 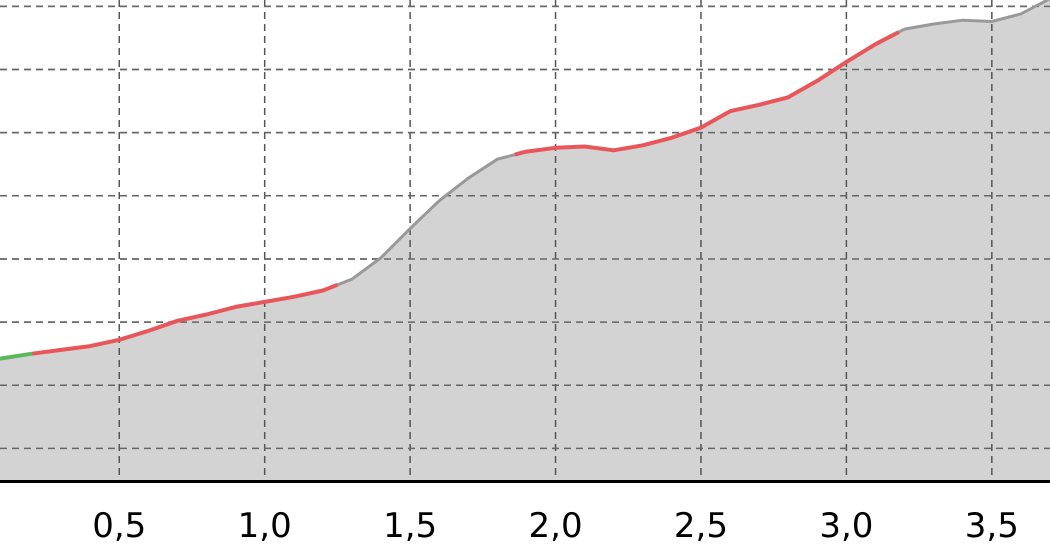 I want to click on x-tick-label-0: 0,5, so click(x=119, y=526).